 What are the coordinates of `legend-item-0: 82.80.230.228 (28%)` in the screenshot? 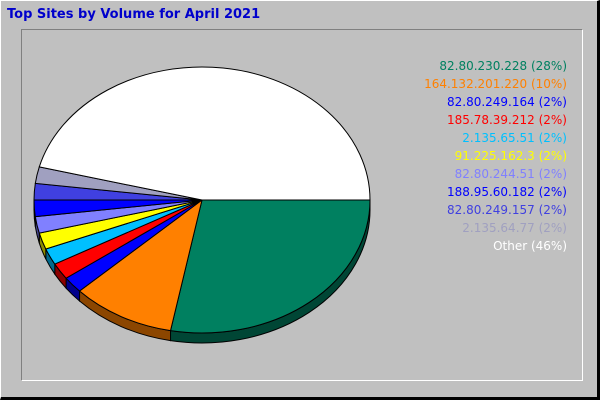 It's located at (503, 66).